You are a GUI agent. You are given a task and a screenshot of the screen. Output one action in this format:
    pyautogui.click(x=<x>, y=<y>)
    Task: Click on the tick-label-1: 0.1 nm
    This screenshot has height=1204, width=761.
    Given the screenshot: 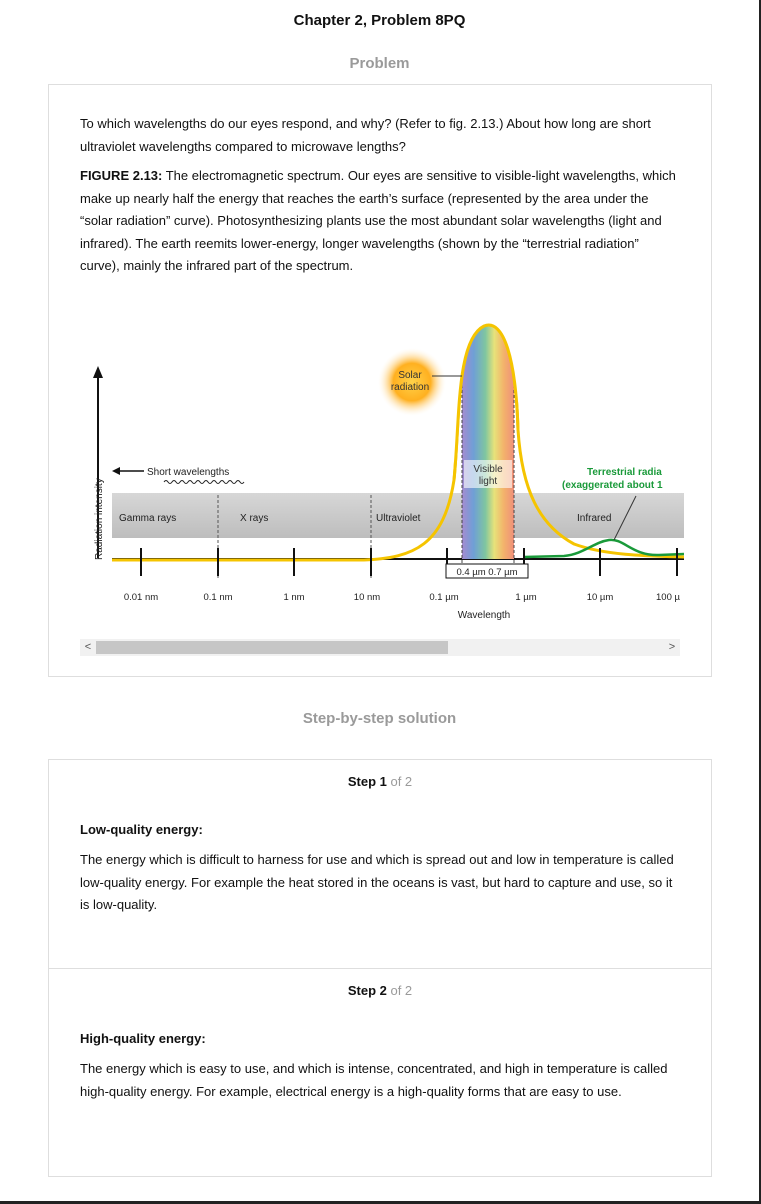 What is the action you would take?
    pyautogui.click(x=217, y=597)
    